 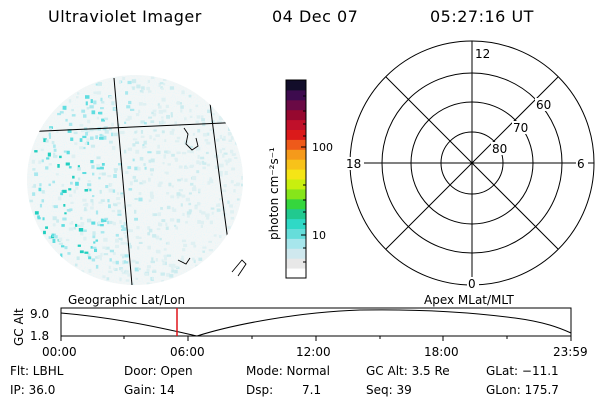 I want to click on ip-readout: IP: 36.0, so click(x=33, y=390).